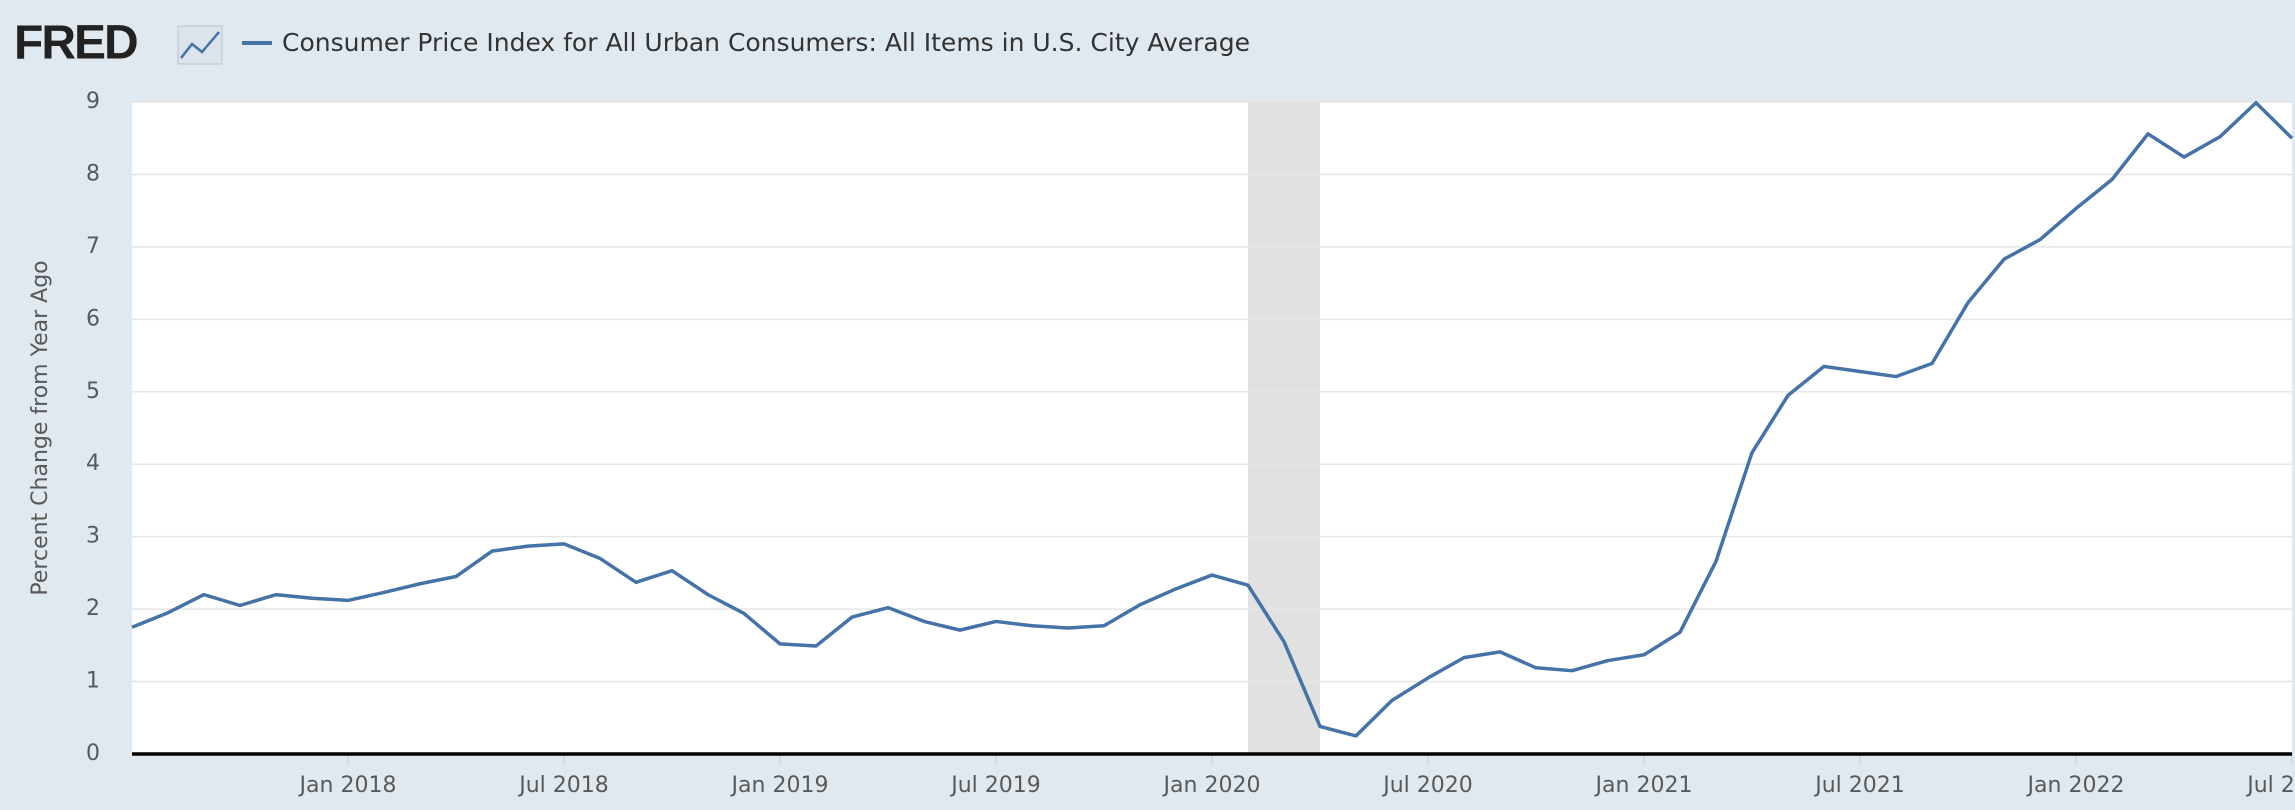 The height and width of the screenshot is (810, 2295). What do you see at coordinates (2075, 785) in the screenshot?
I see `x-tick-label: Jan 2022` at bounding box center [2075, 785].